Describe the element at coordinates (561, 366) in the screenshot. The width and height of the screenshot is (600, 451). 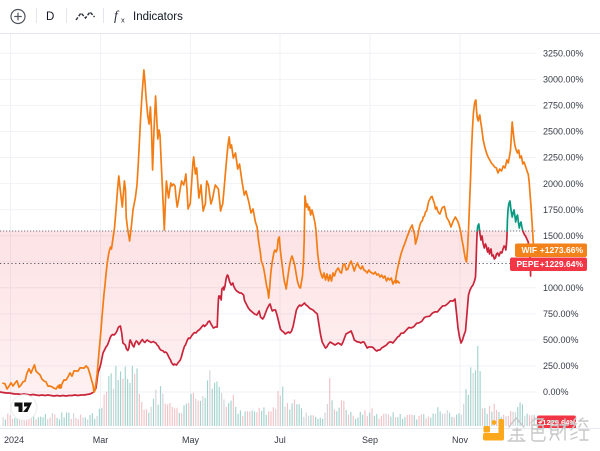
I see `svg-text: 250.00%` at that location.